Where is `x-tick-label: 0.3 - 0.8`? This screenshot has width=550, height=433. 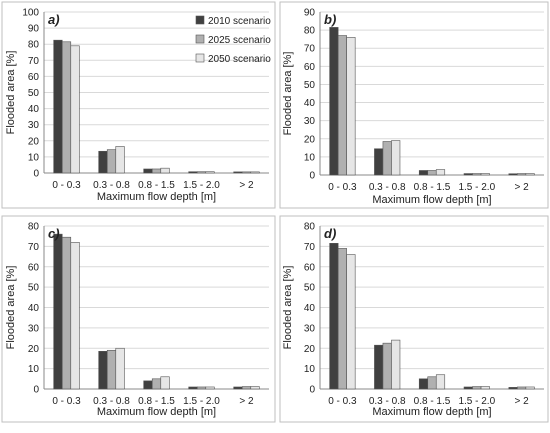 x-tick-label: 0.3 - 0.8 is located at coordinates (111, 185).